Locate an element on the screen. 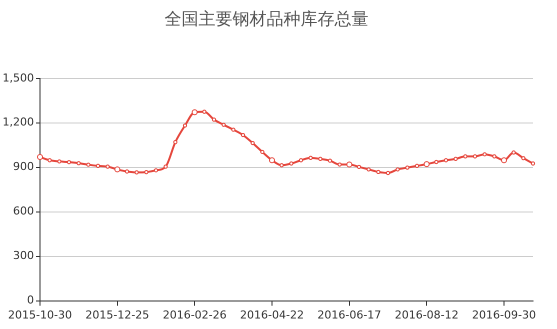  y-tick-label: 0 is located at coordinates (30, 300).